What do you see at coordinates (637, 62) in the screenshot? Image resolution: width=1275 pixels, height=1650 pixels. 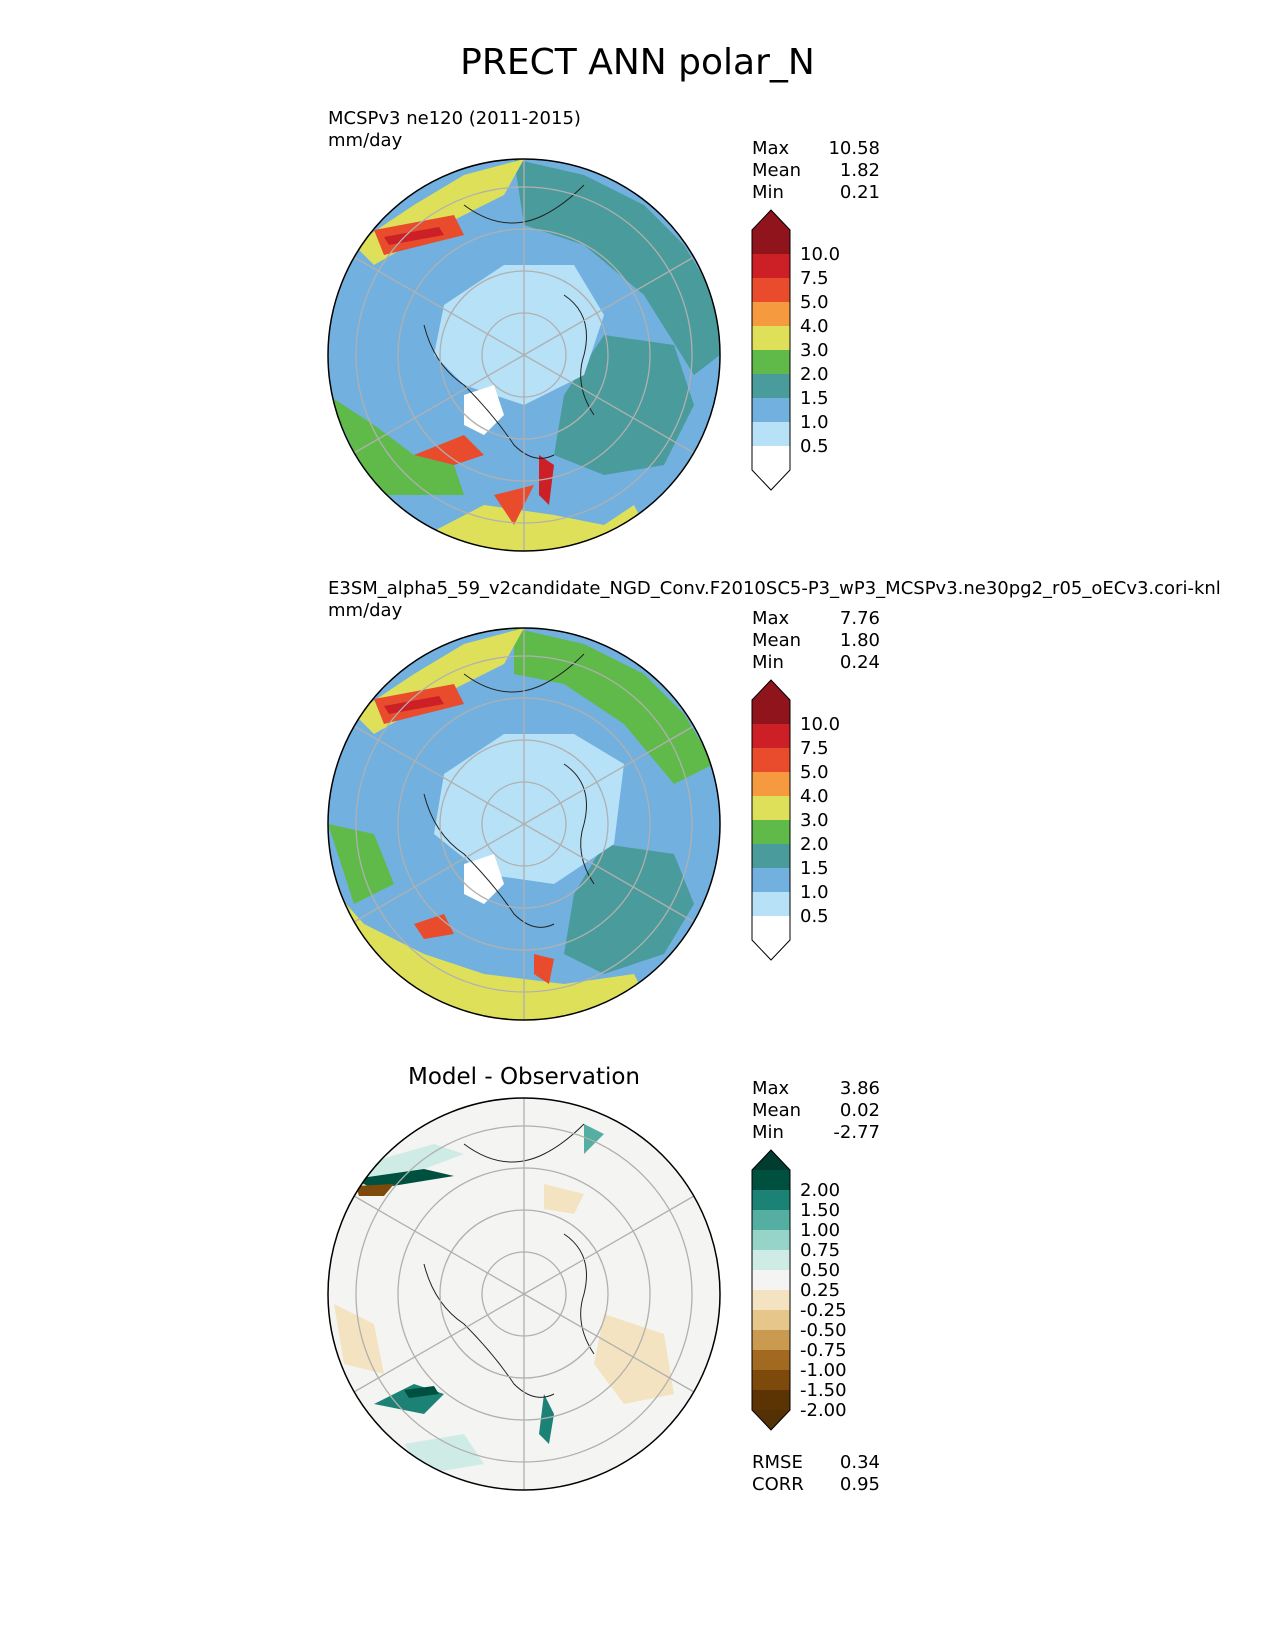 I see `figure-title: PRECT ANN polar_N` at bounding box center [637, 62].